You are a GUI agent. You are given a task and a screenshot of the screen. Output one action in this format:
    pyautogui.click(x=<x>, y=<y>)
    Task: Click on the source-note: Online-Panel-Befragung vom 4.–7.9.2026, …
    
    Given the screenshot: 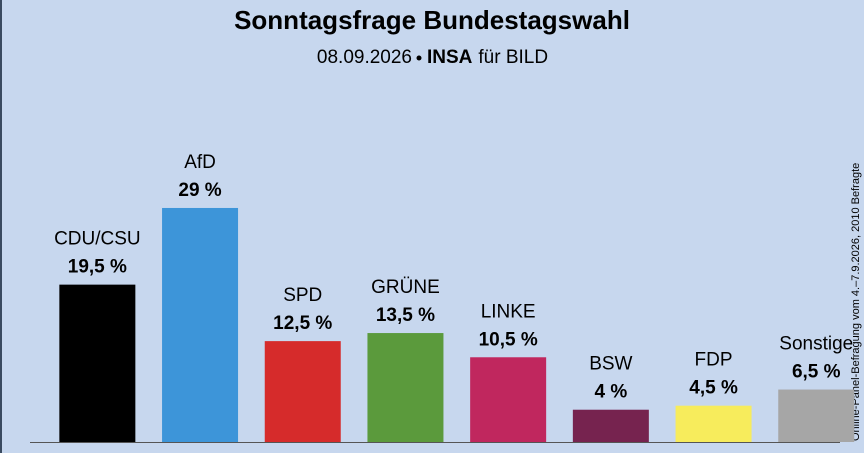 What is the action you would take?
    pyautogui.click(x=856, y=302)
    